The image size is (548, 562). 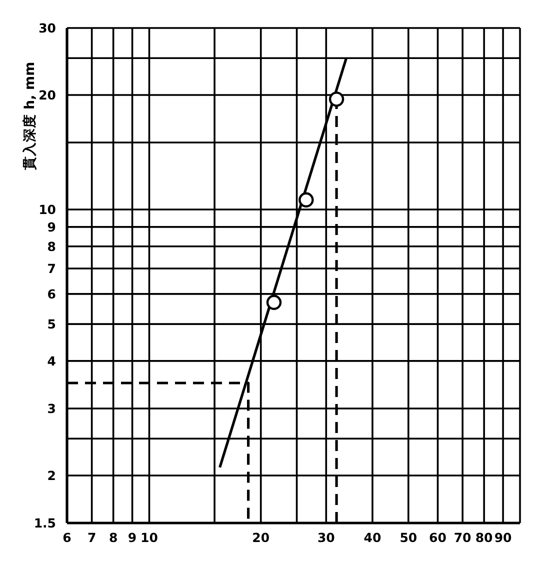 I want to click on x-tick-label: 10, so click(x=149, y=537).